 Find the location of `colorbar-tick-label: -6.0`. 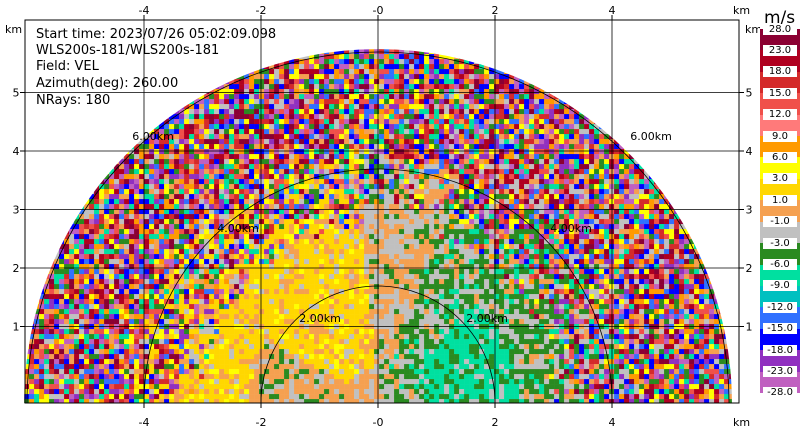

colorbar-tick-label: -6.0 is located at coordinates (780, 265).